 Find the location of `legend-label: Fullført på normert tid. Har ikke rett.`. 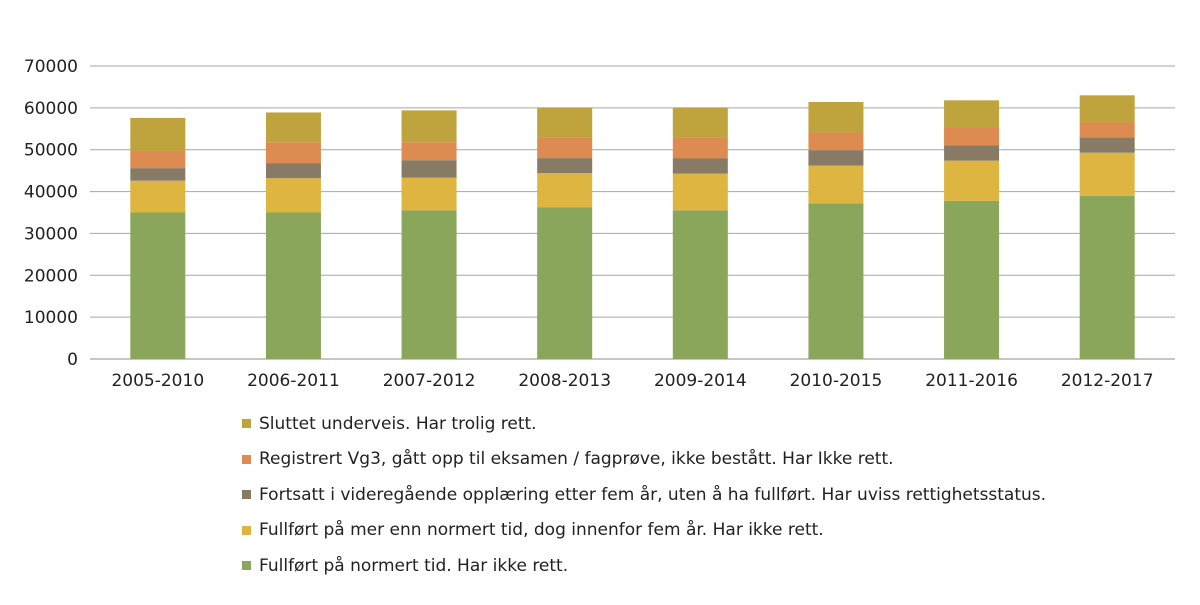

legend-label: Fullført på normert tid. Har ikke rett. is located at coordinates (414, 565).